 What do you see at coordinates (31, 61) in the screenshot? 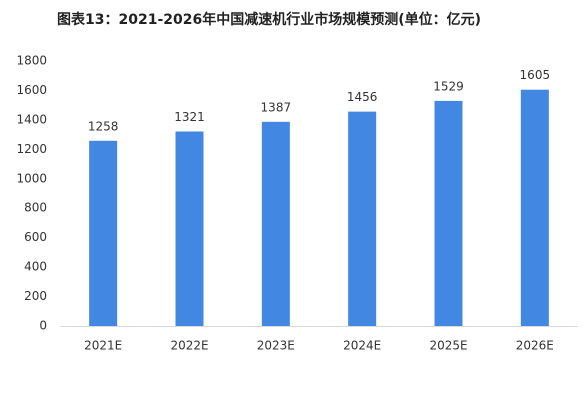
I see `y-tick-label: 1800` at bounding box center [31, 61].